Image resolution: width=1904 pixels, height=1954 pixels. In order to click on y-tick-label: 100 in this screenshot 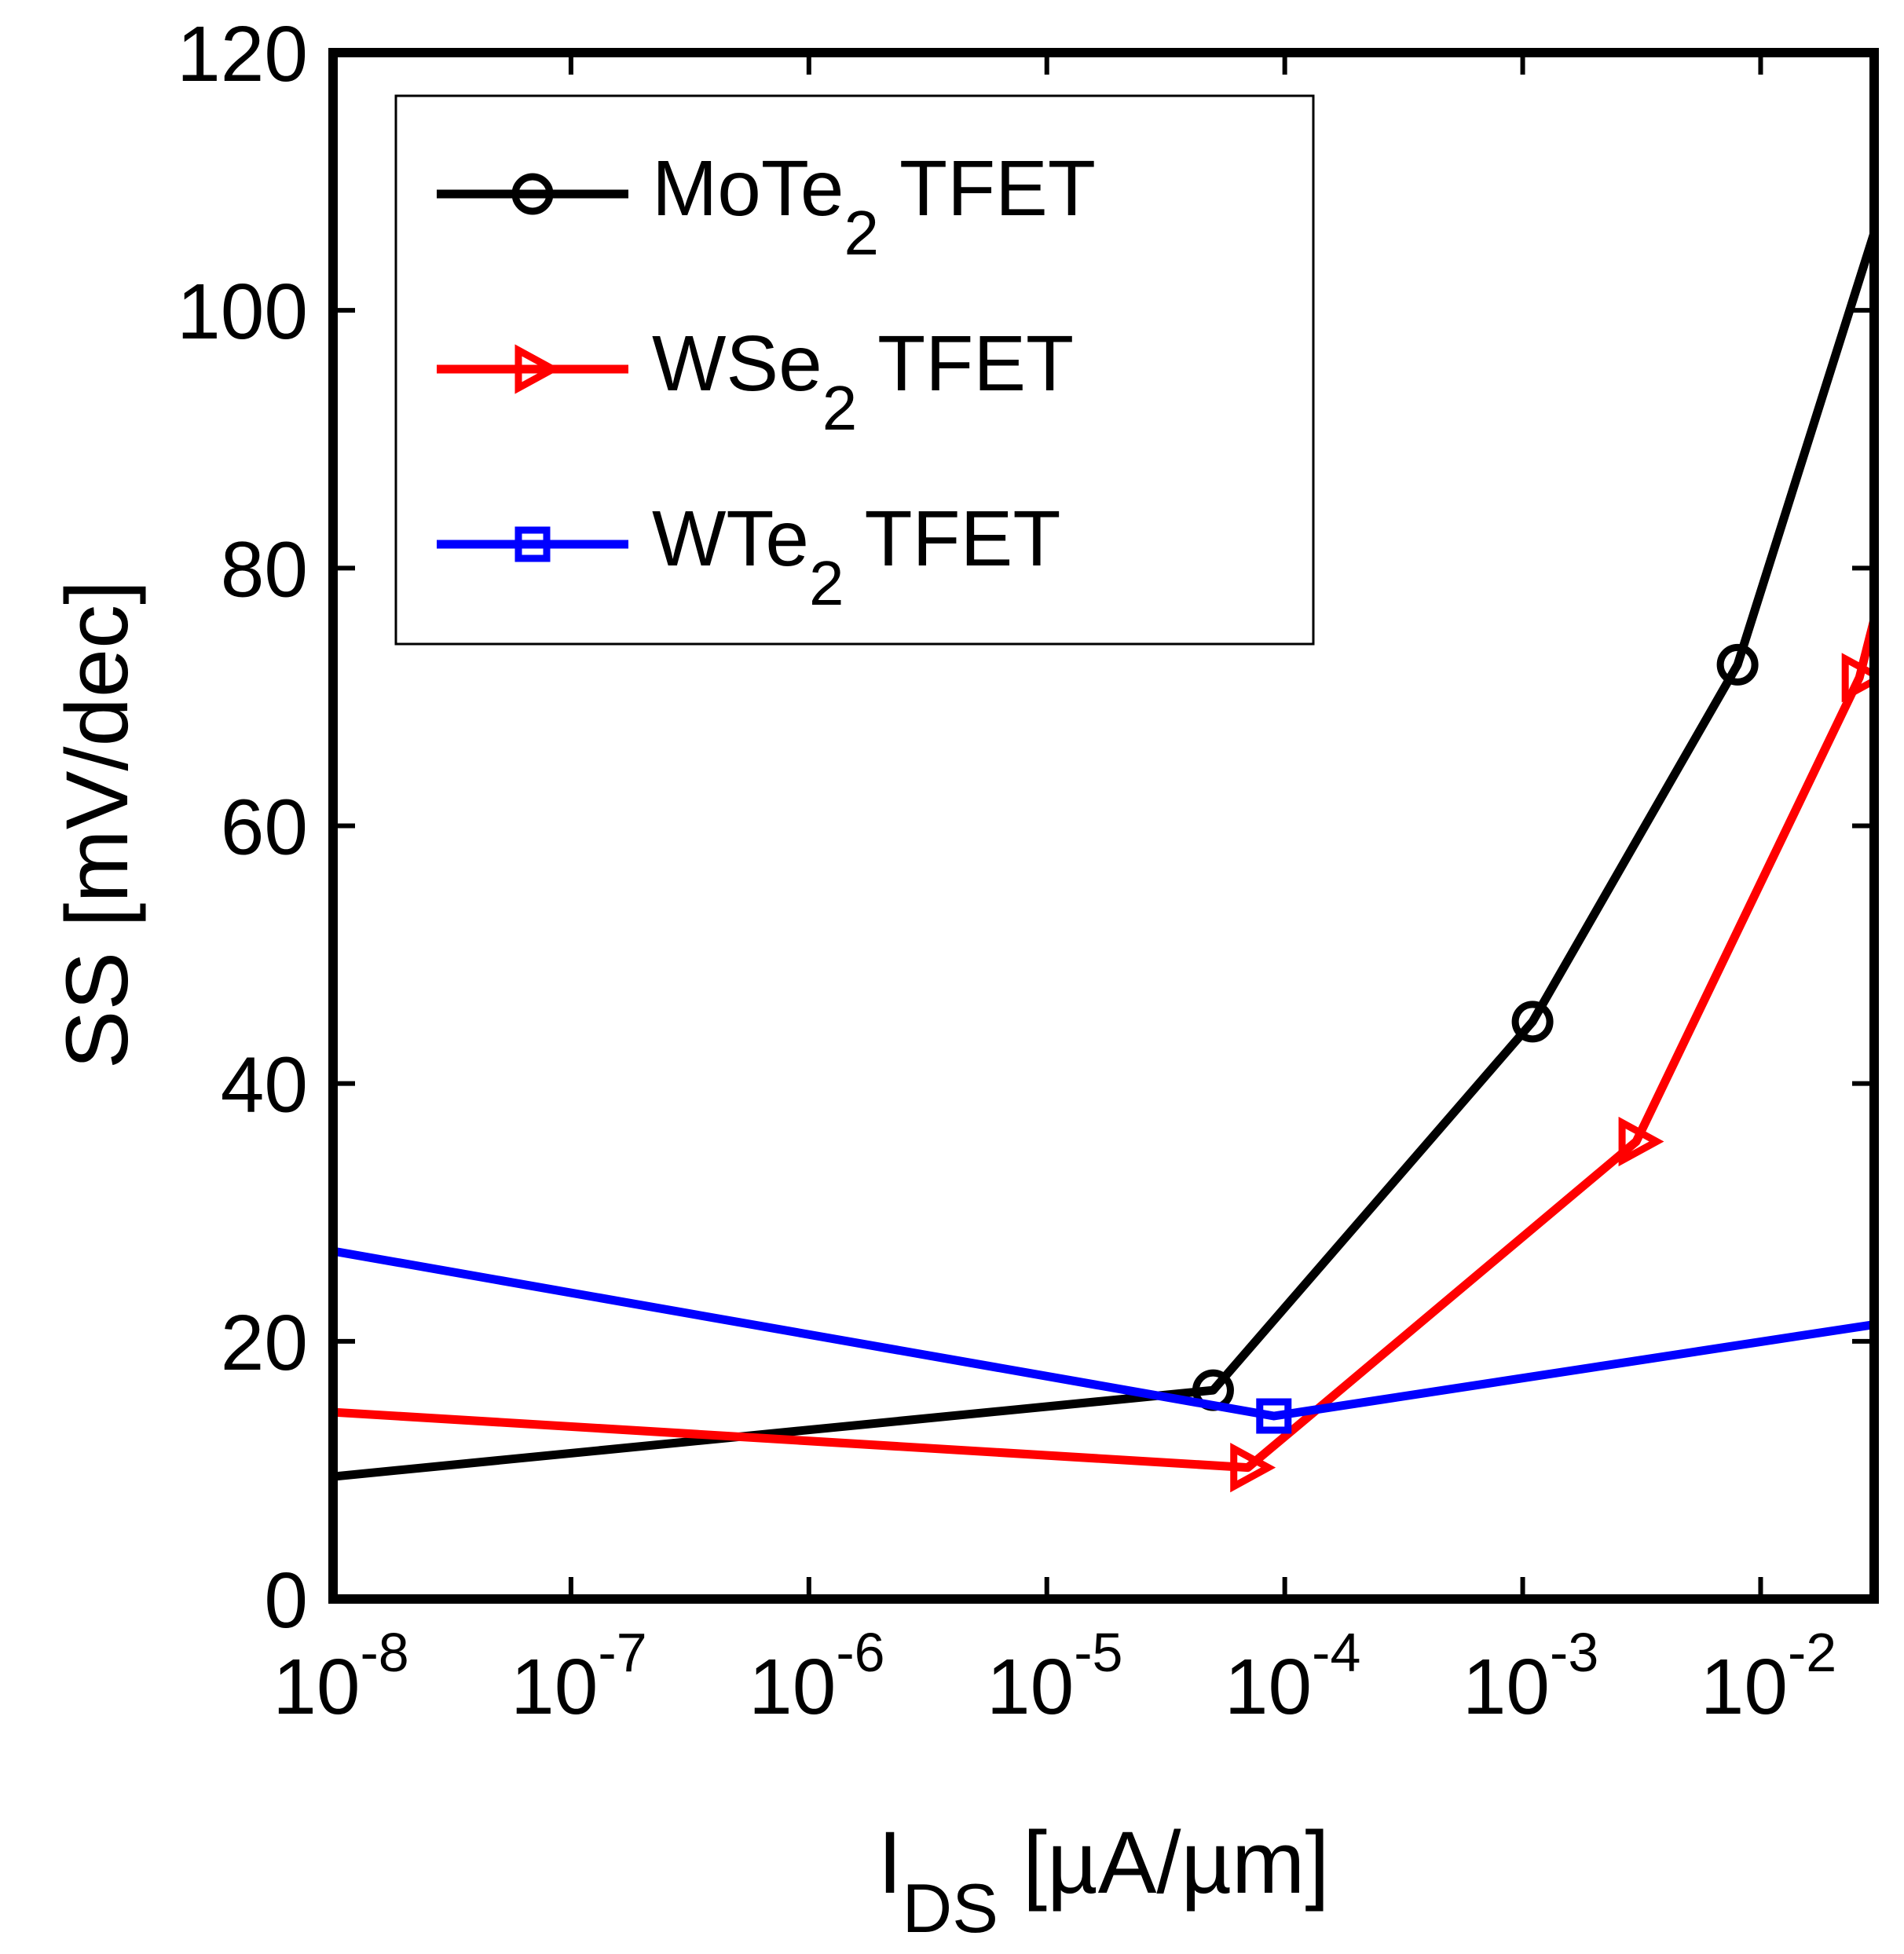, I will do `click(242, 312)`.